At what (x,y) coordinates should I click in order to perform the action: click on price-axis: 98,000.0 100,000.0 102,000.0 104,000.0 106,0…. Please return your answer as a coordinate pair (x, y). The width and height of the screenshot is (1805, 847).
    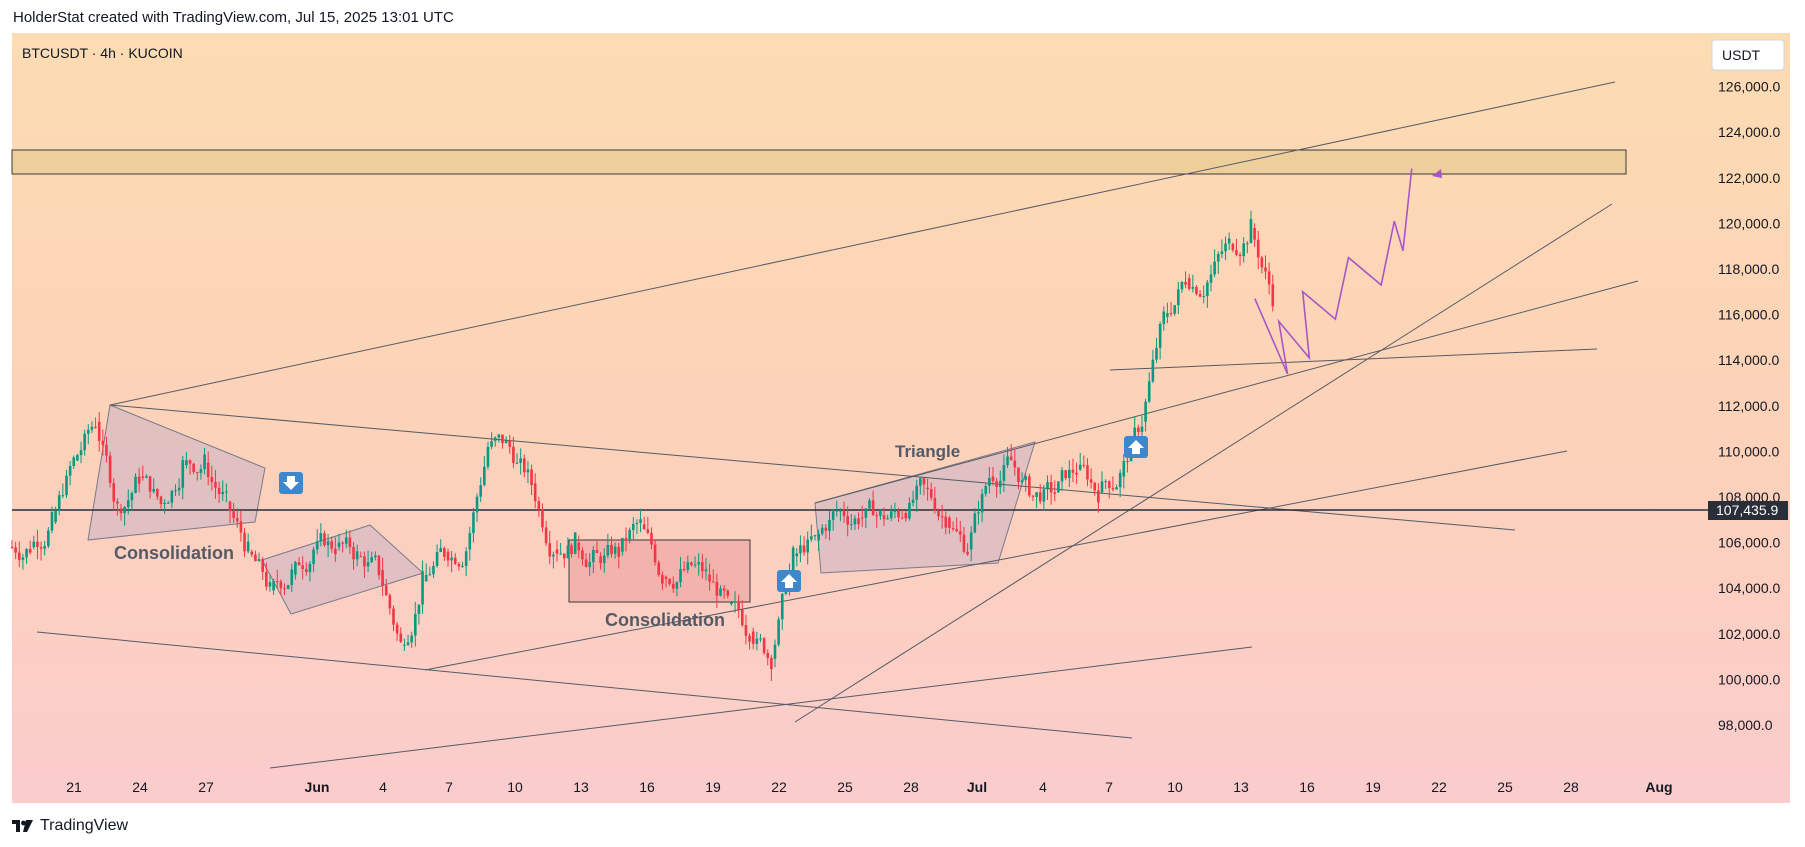
    Looking at the image, I should click on (1749, 406).